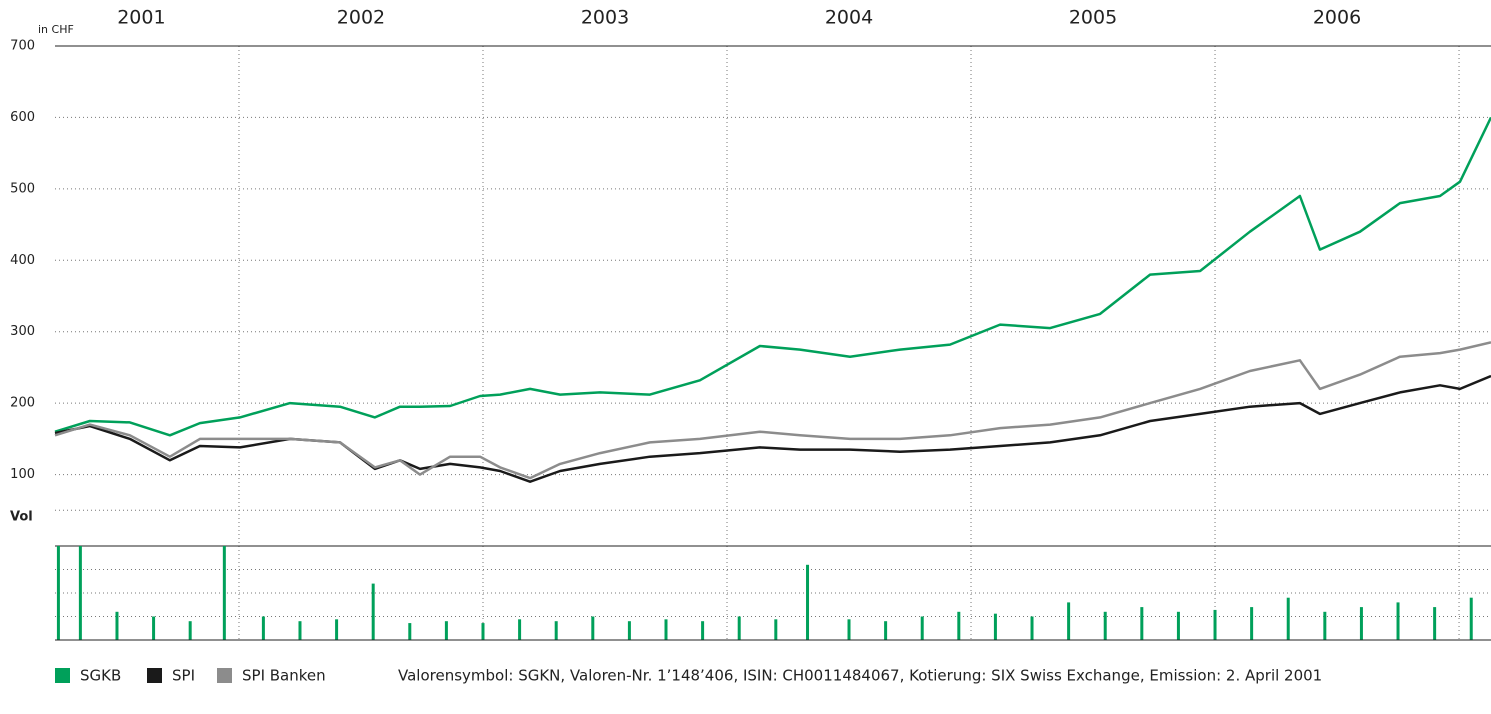 This screenshot has height=714, width=1491. Describe the element at coordinates (605, 18) in the screenshot. I see `x-tick-label: 2003` at that location.